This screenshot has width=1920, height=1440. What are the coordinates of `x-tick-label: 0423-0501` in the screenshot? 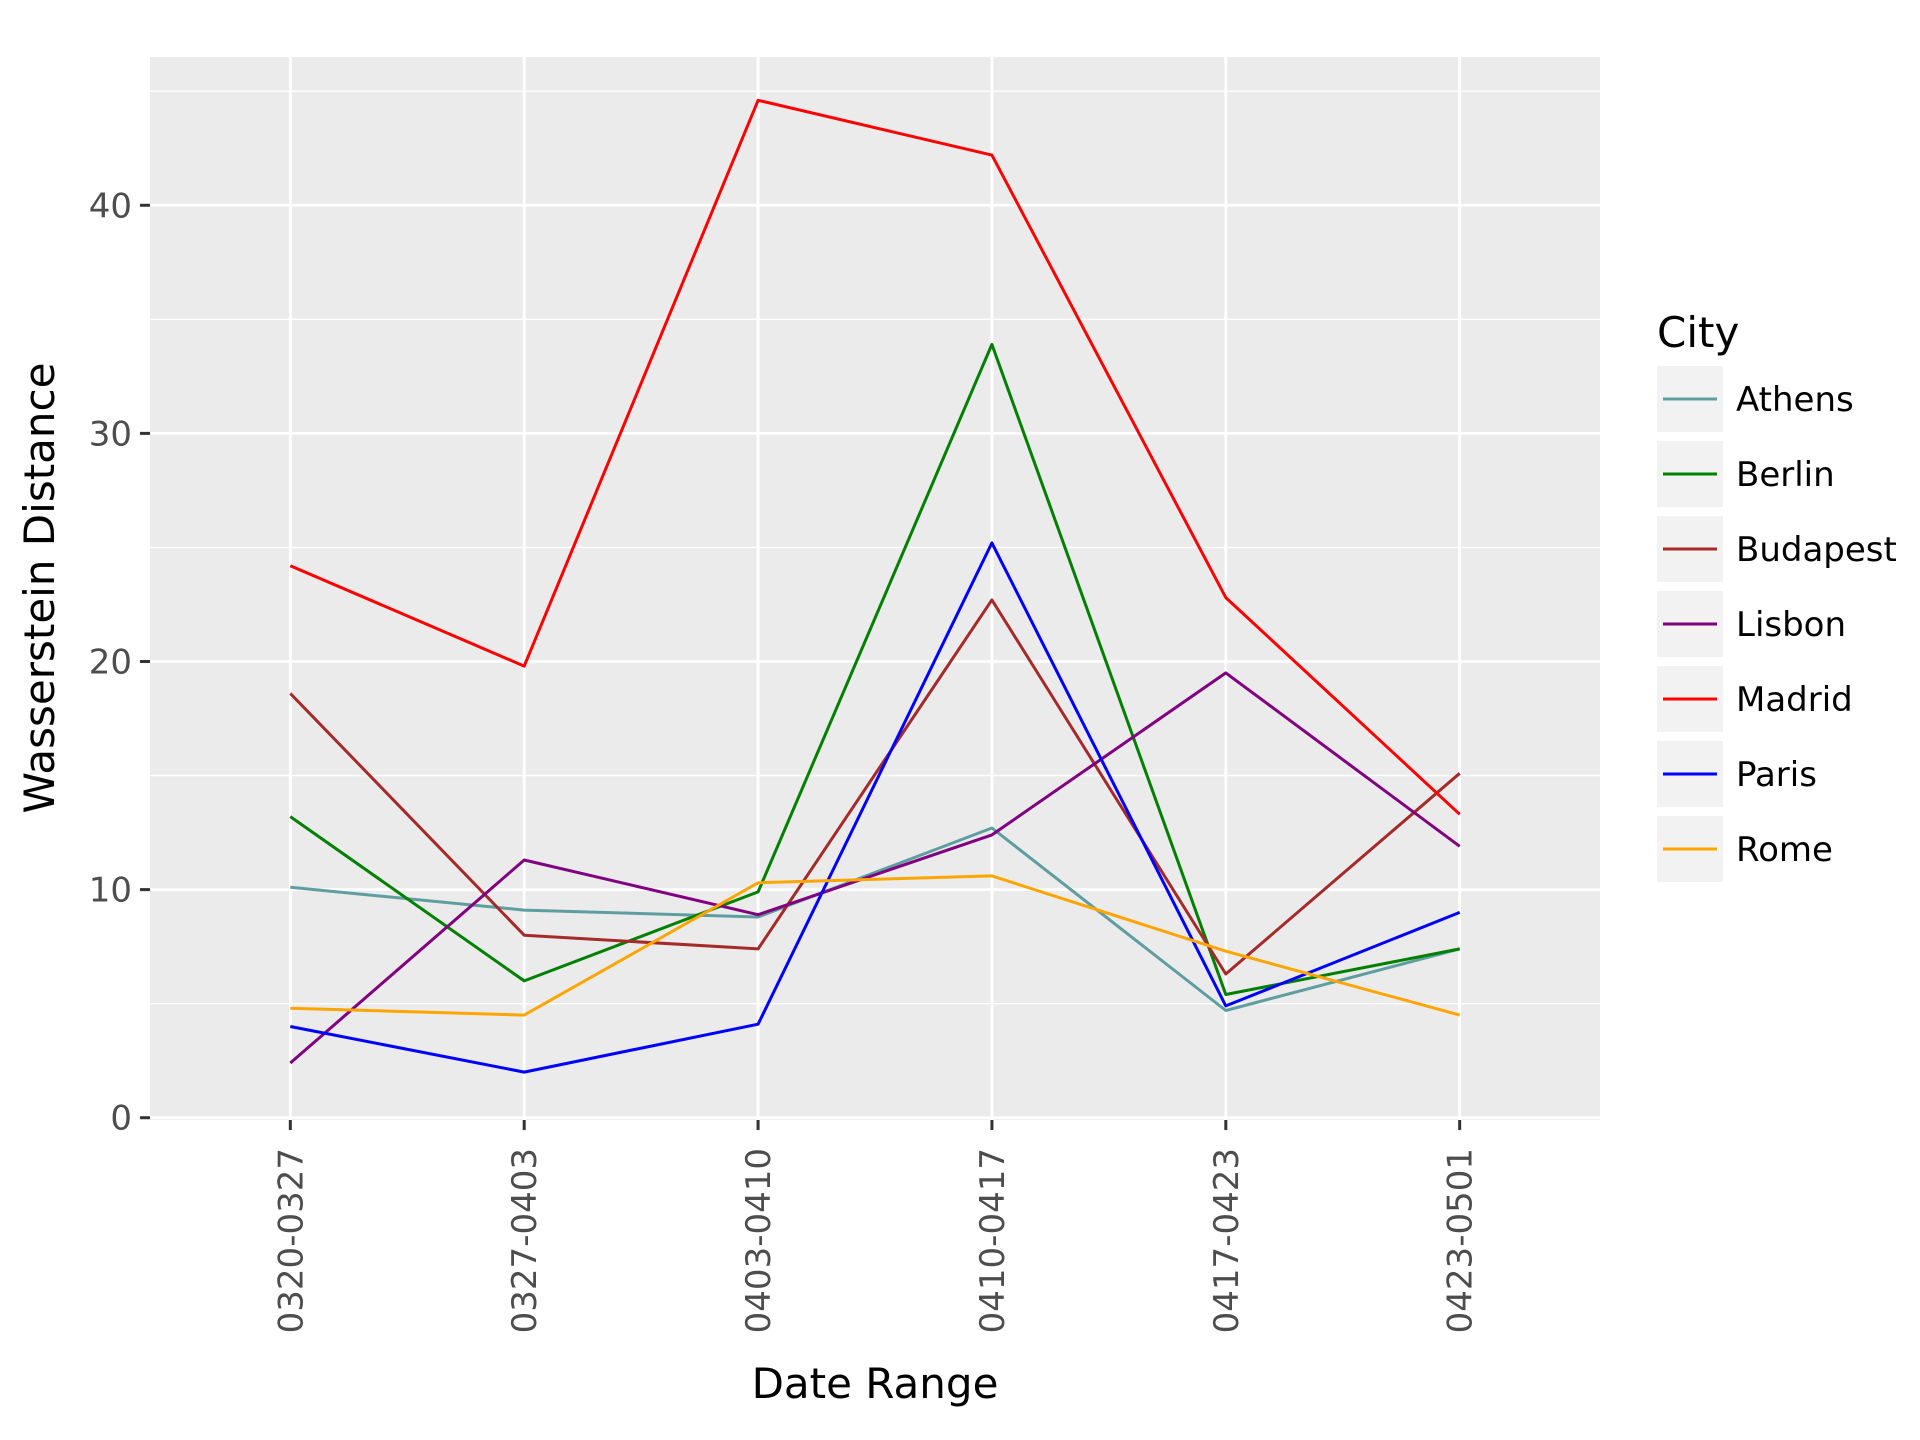 It's located at (1461, 1240).